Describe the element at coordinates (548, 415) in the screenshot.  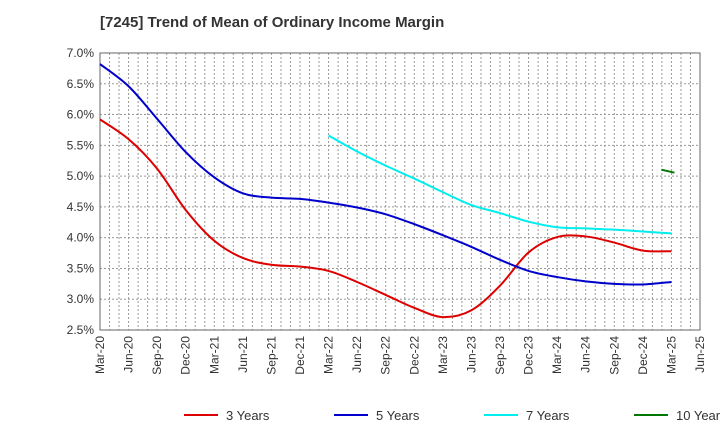
I see `legend-label: 7 Years` at that location.